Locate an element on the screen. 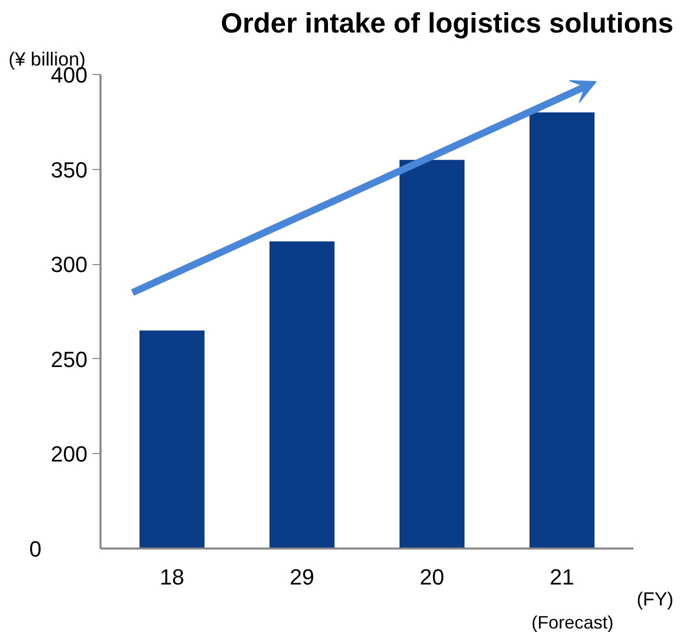 The height and width of the screenshot is (632, 683). text: 0 is located at coordinates (35, 549).